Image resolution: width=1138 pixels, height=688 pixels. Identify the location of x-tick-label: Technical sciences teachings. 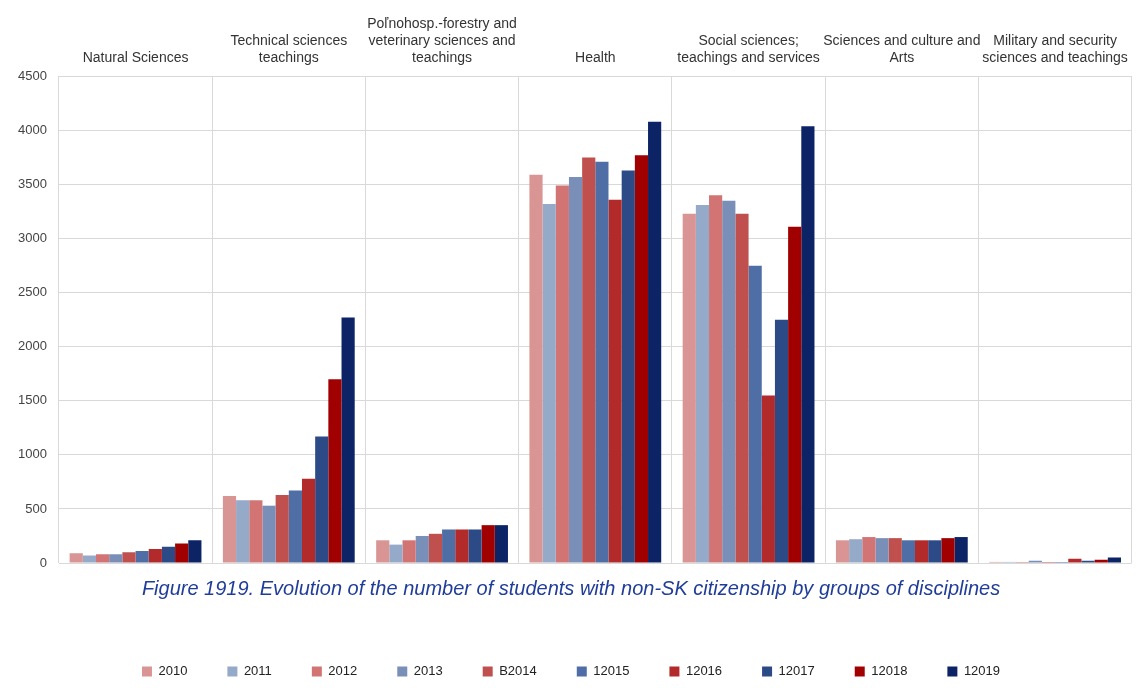
(289, 48).